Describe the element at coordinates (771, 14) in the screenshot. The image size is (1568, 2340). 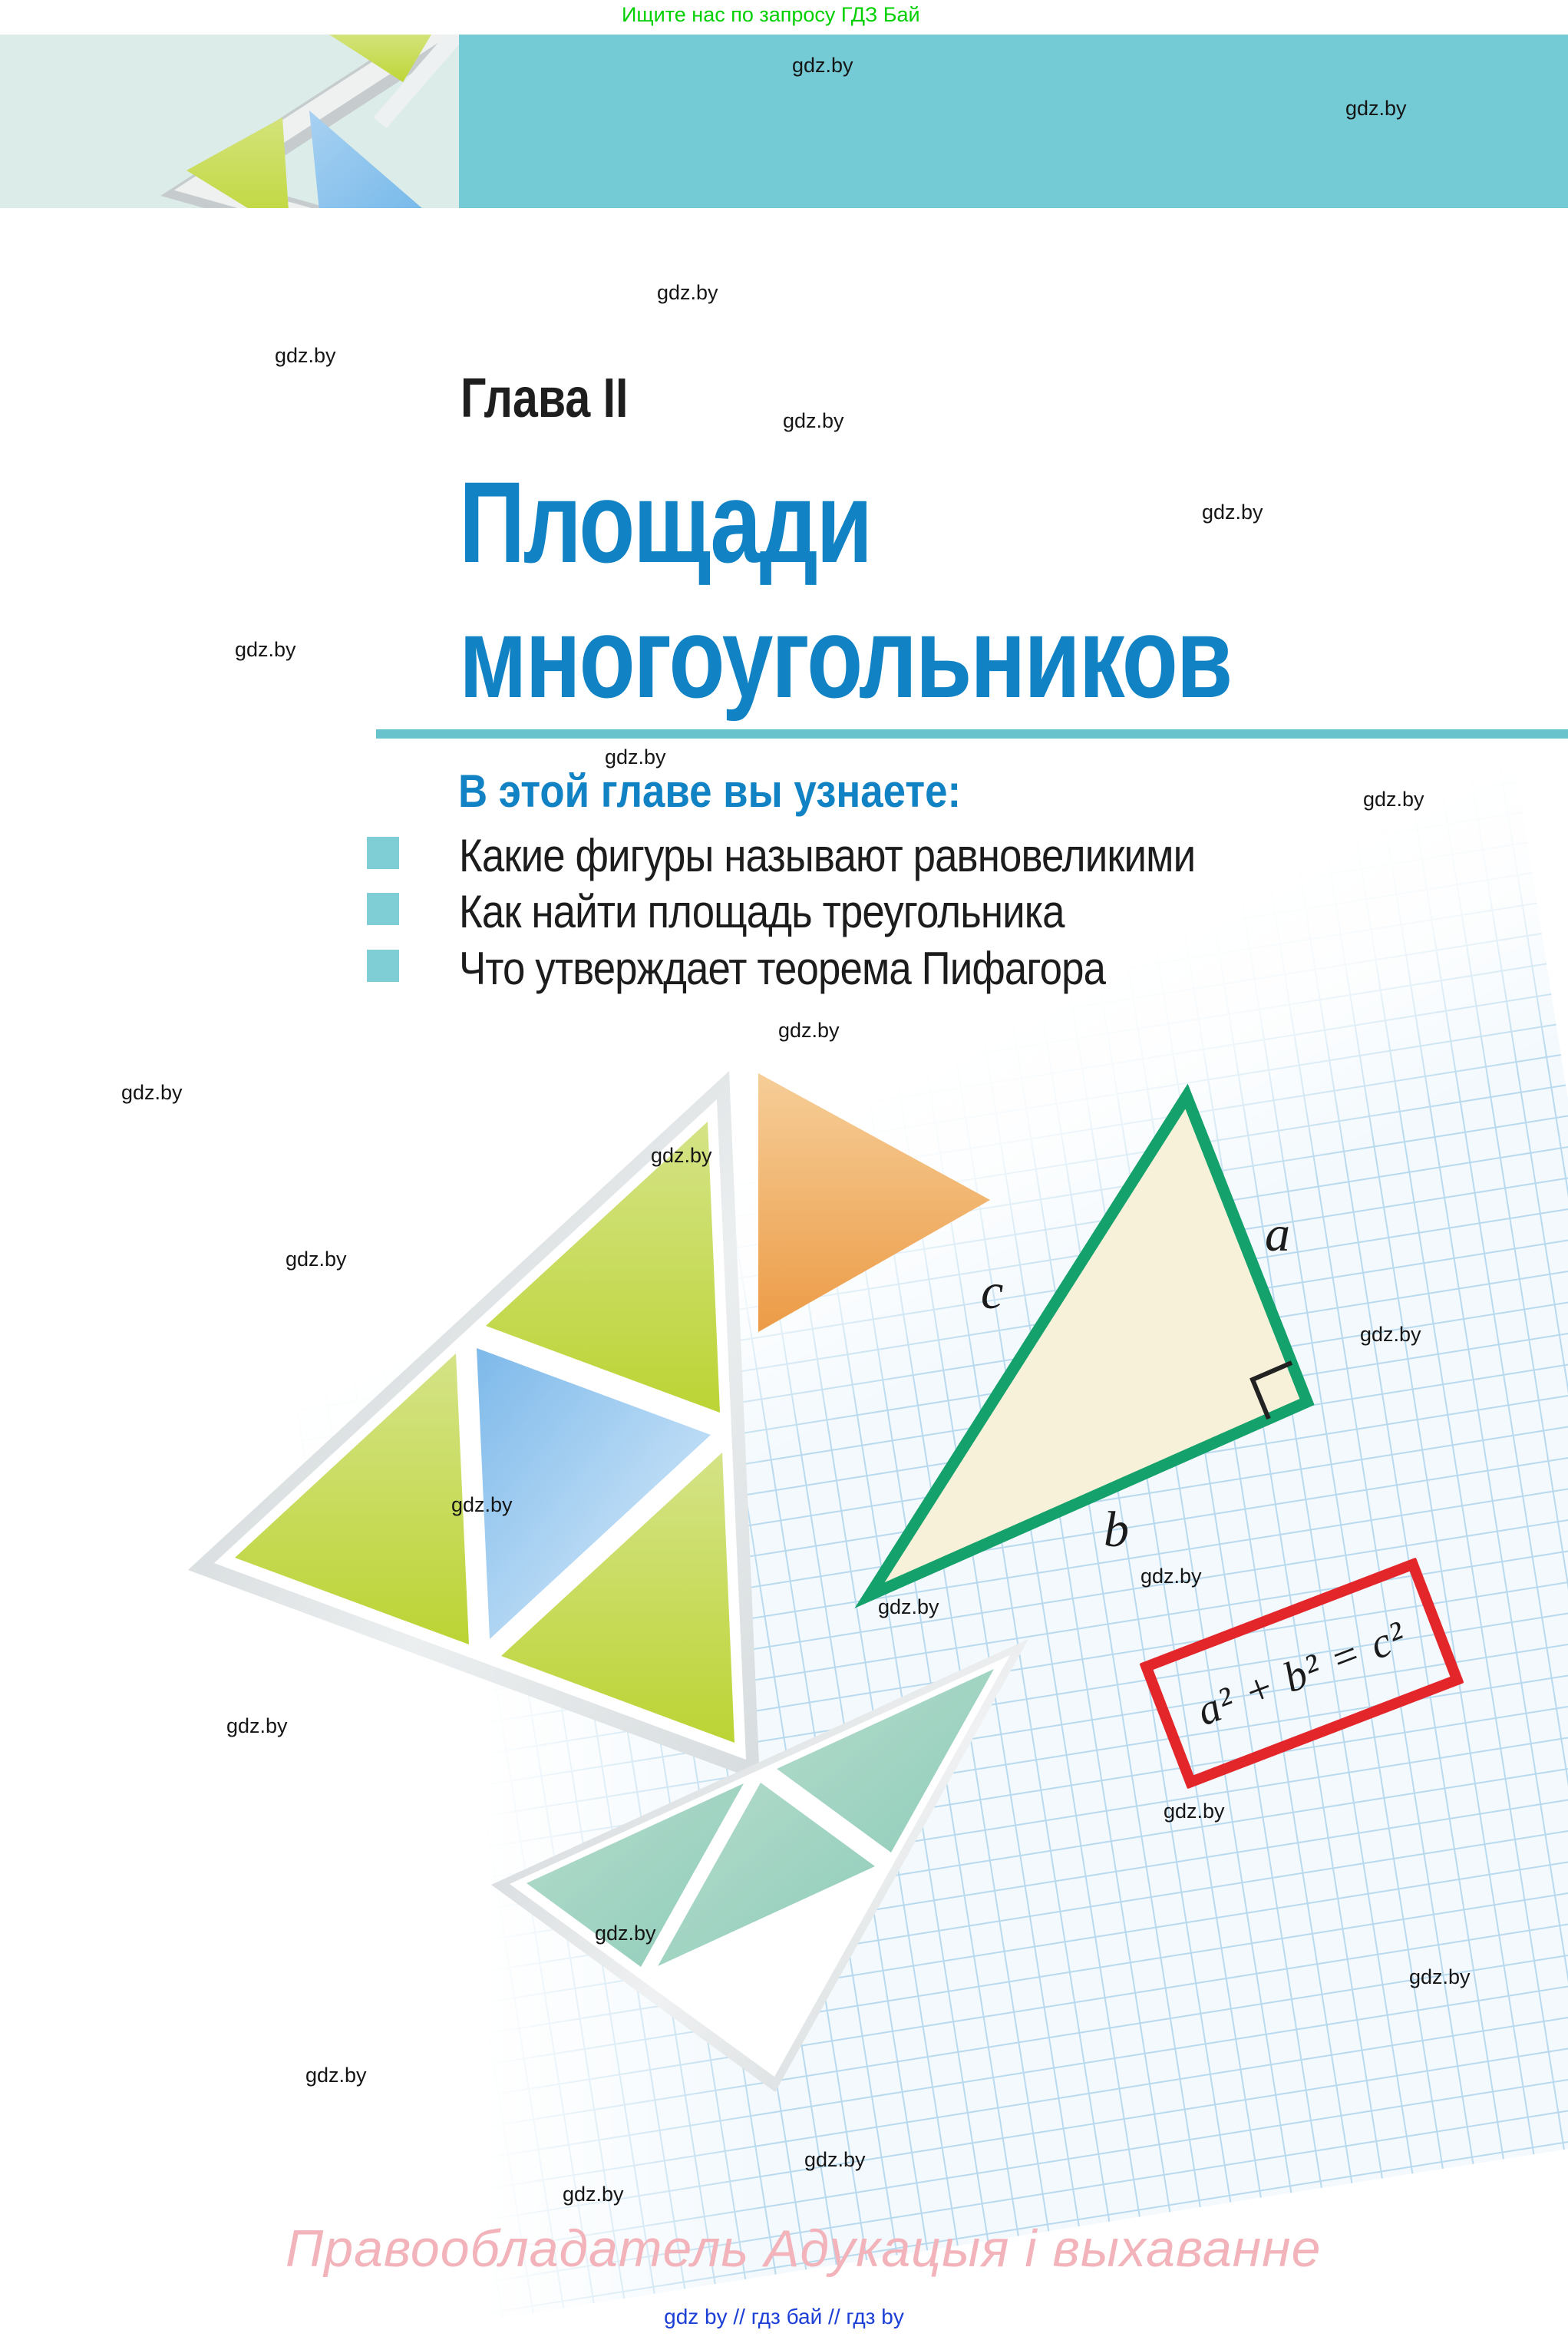
I see `top-search-note: Ищите нас по запросу ГДЗ Бай` at that location.